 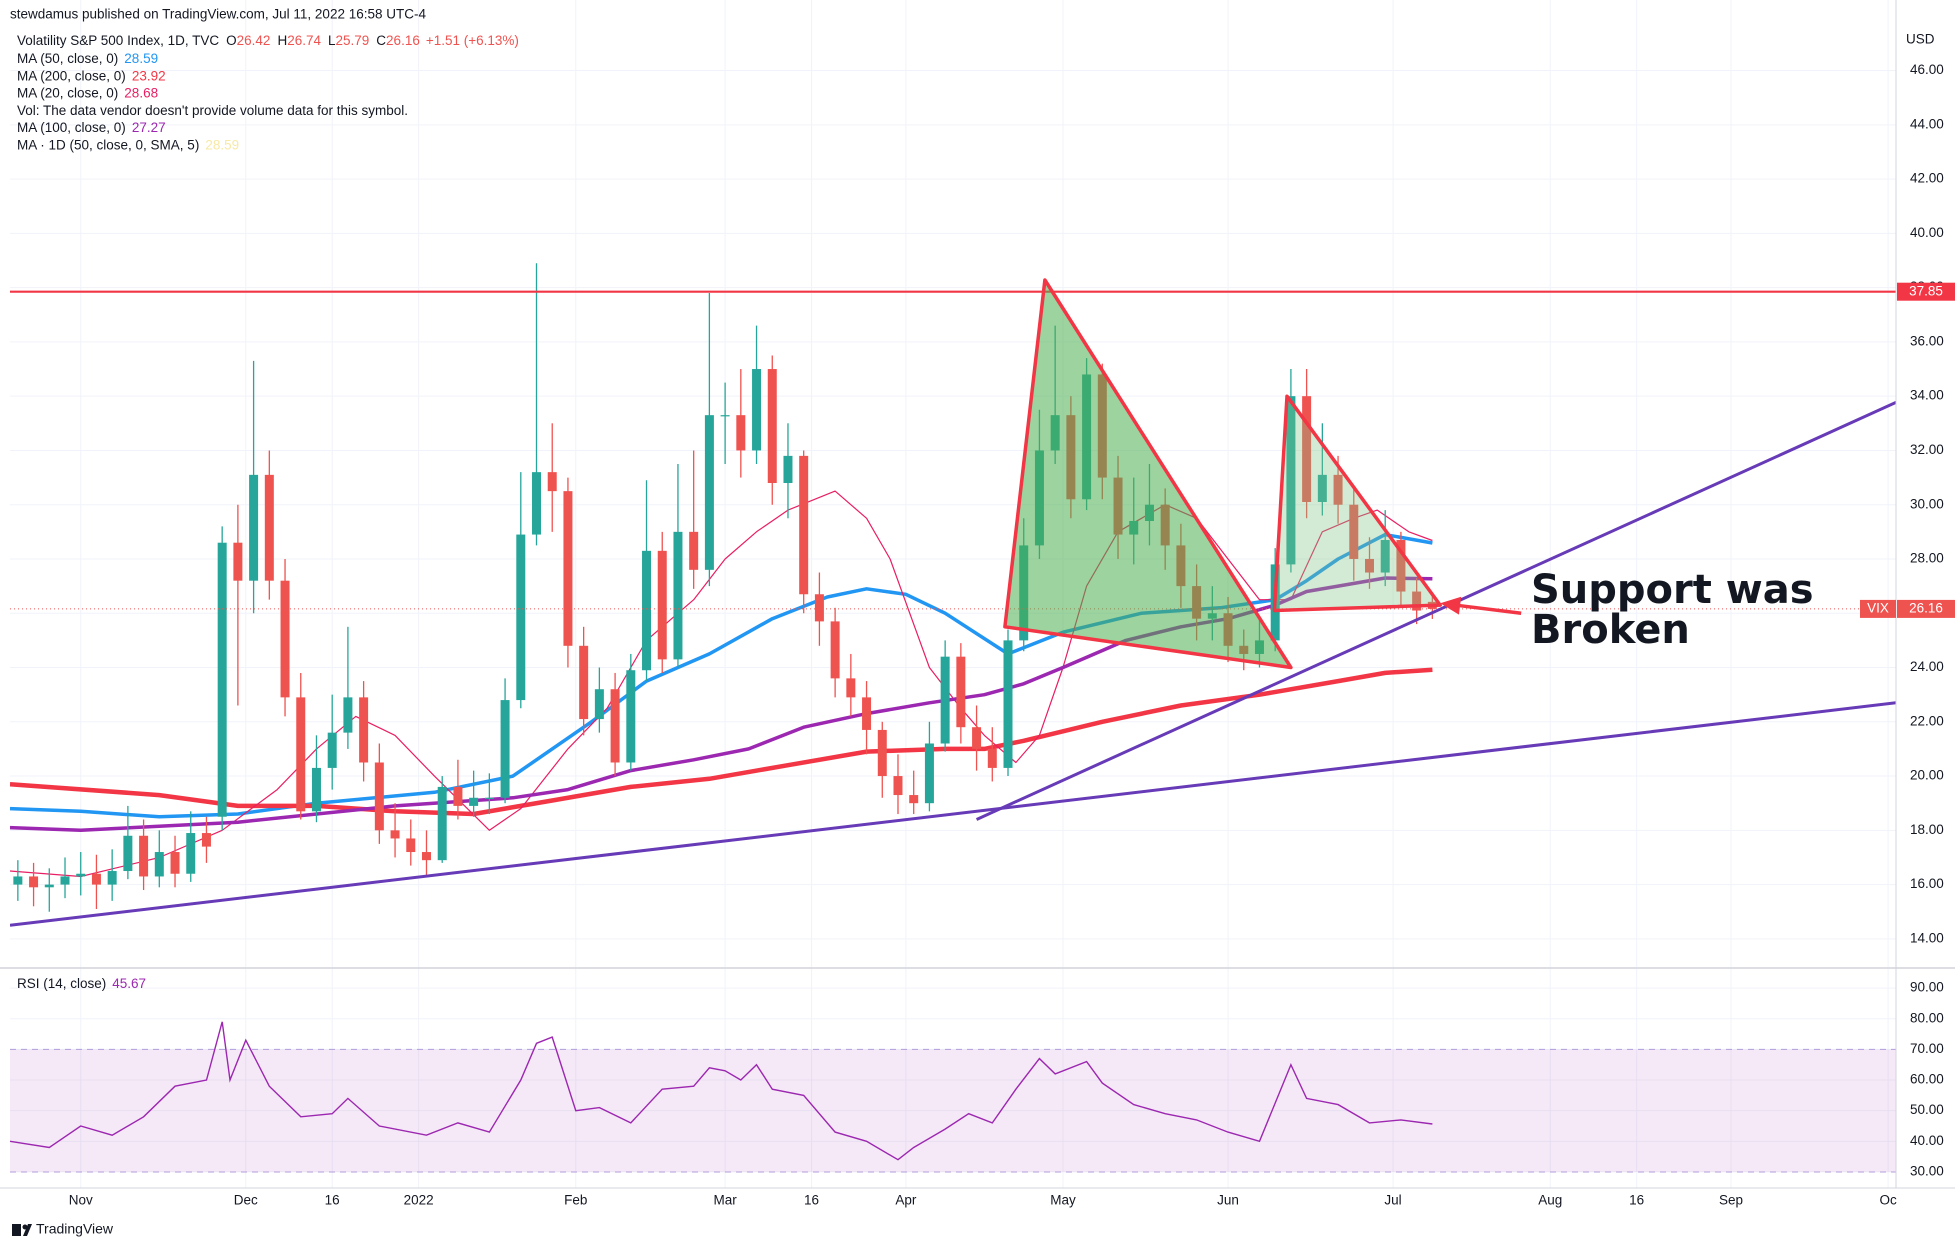 What do you see at coordinates (1927, 1017) in the screenshot?
I see `y-tick-label: 80.00` at bounding box center [1927, 1017].